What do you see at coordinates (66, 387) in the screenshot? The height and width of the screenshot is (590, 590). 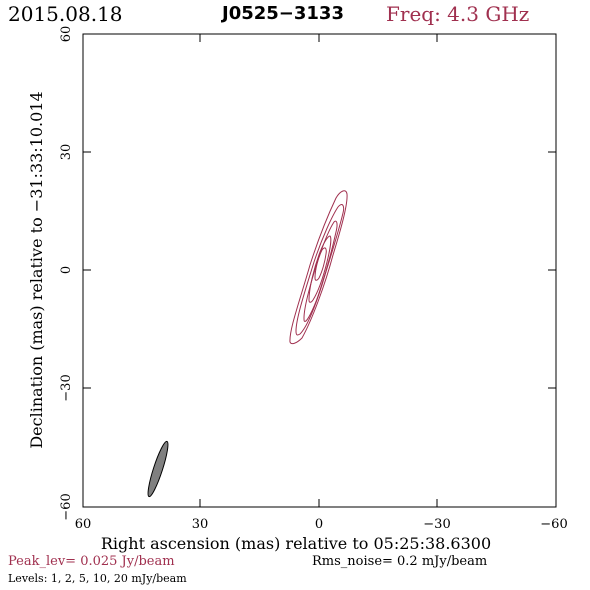 I see `y-tick-label: −30` at bounding box center [66, 387].